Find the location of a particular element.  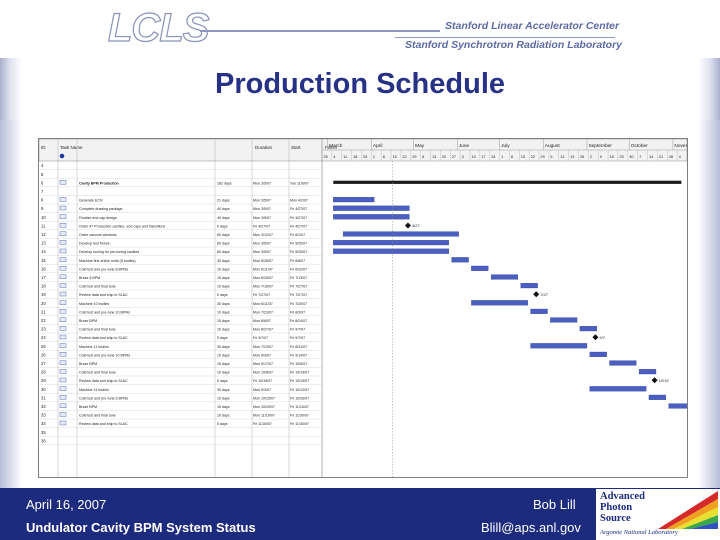

row-id: 13 is located at coordinates (43, 243).